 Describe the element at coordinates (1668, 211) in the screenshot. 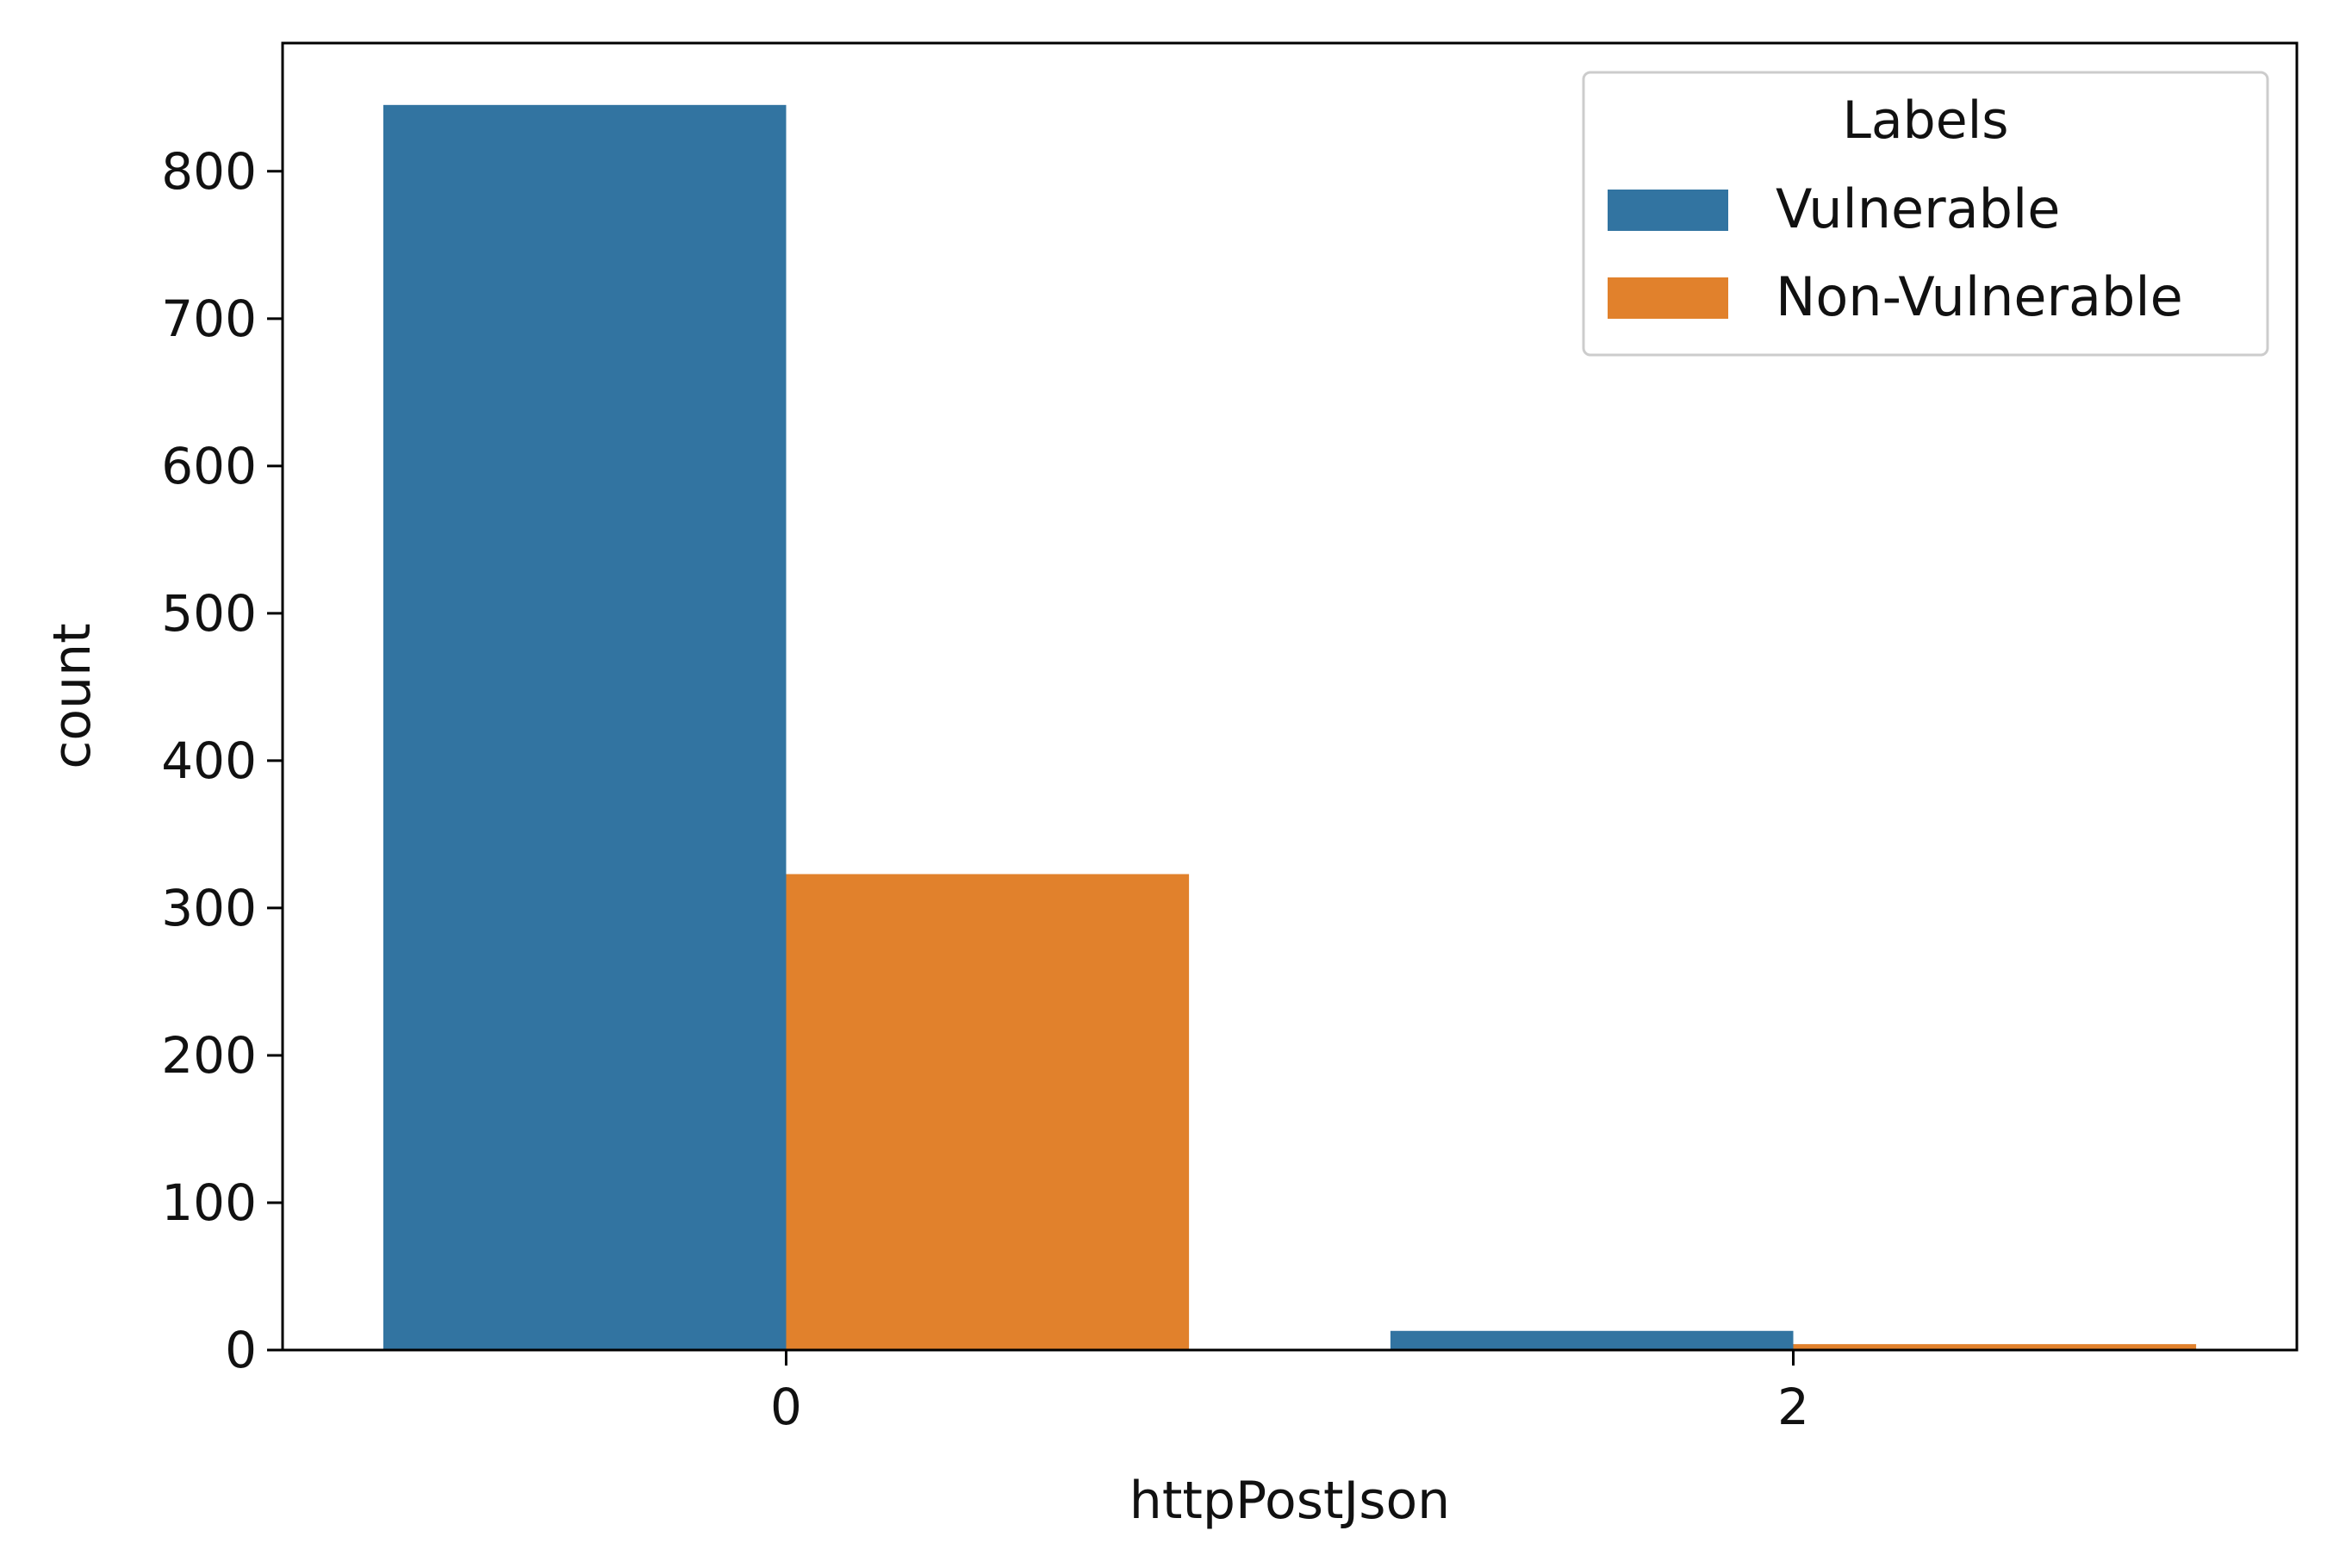

I see `legend-swatch-vulnerable` at that location.